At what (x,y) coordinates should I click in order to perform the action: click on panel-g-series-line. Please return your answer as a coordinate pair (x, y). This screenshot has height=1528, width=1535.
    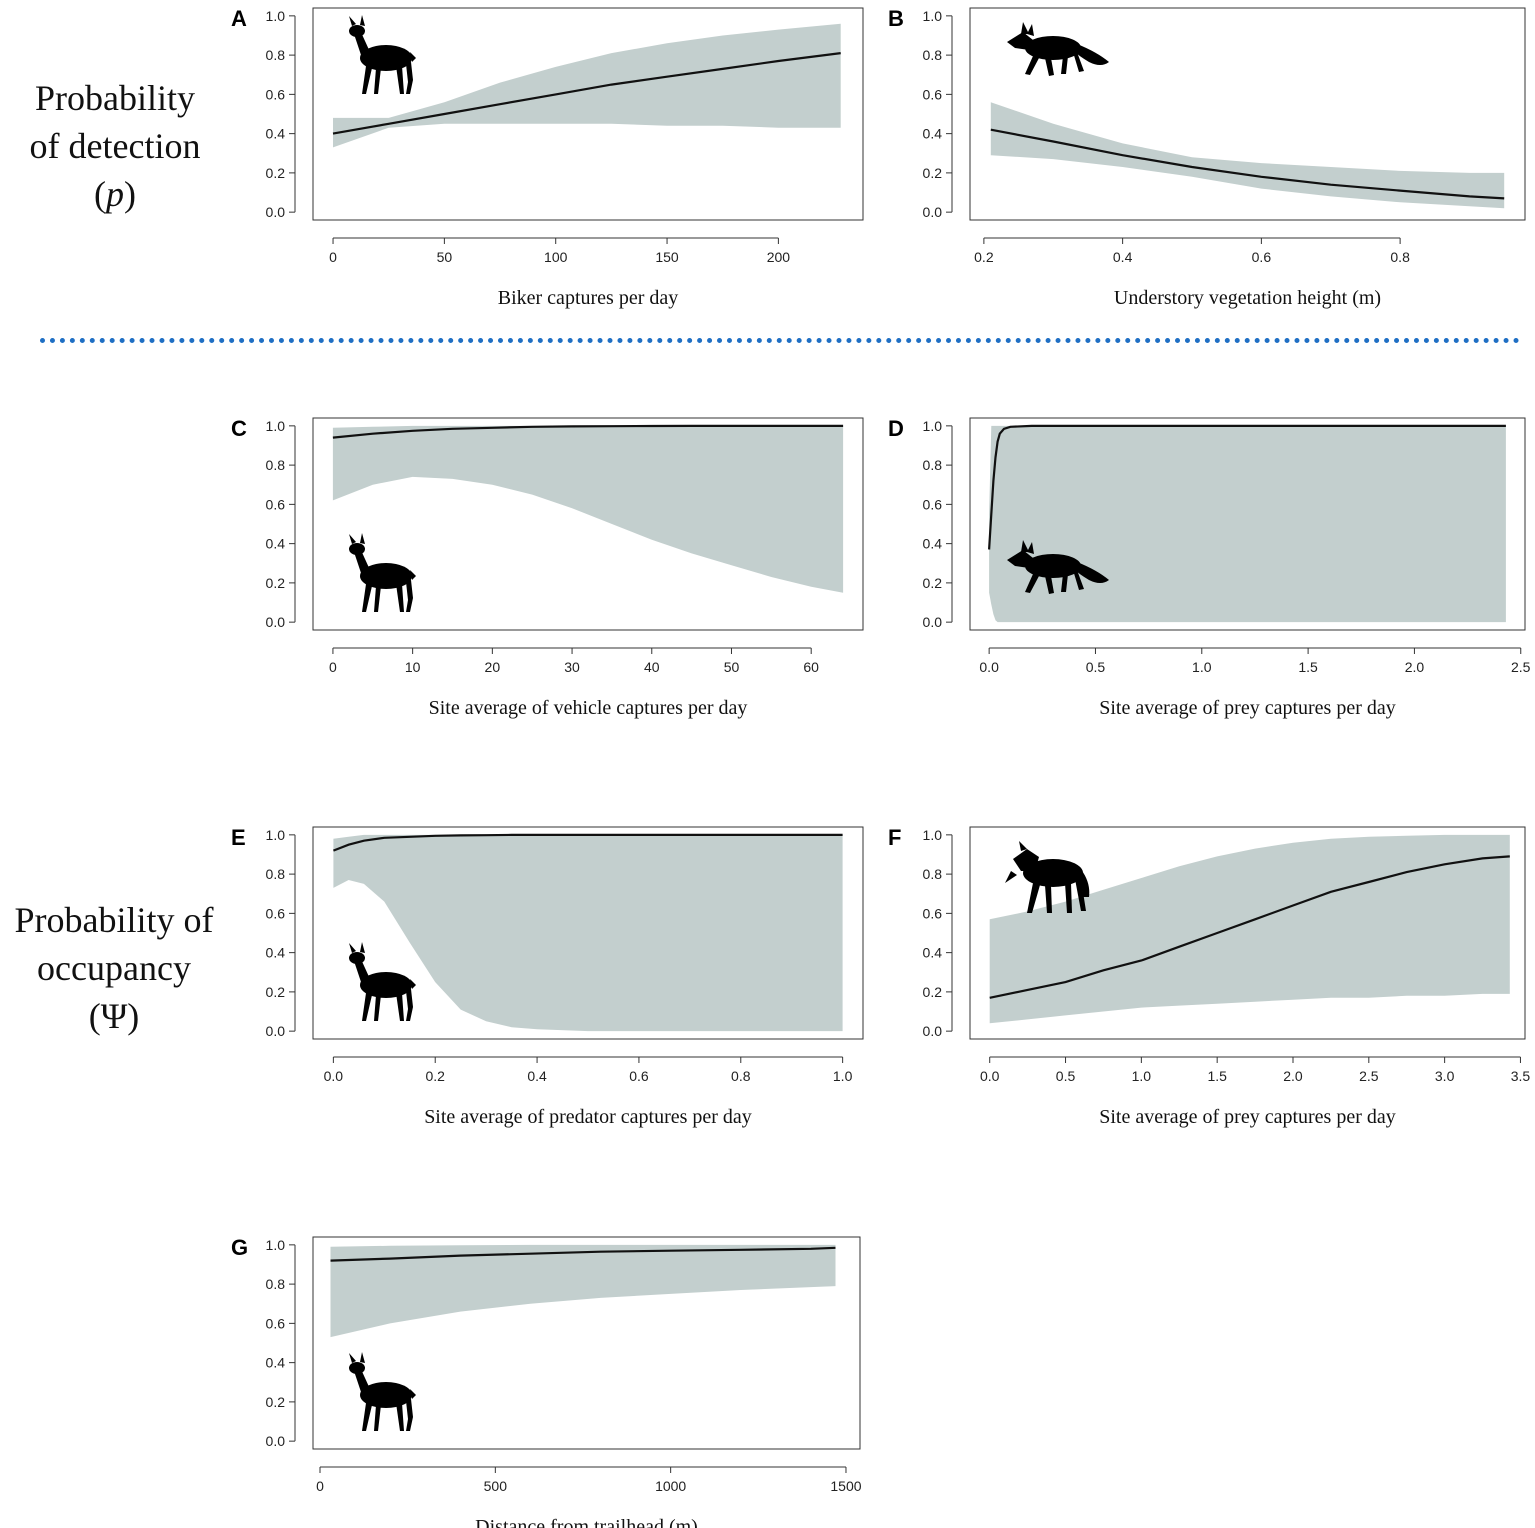
    Looking at the image, I should click on (583, 1254).